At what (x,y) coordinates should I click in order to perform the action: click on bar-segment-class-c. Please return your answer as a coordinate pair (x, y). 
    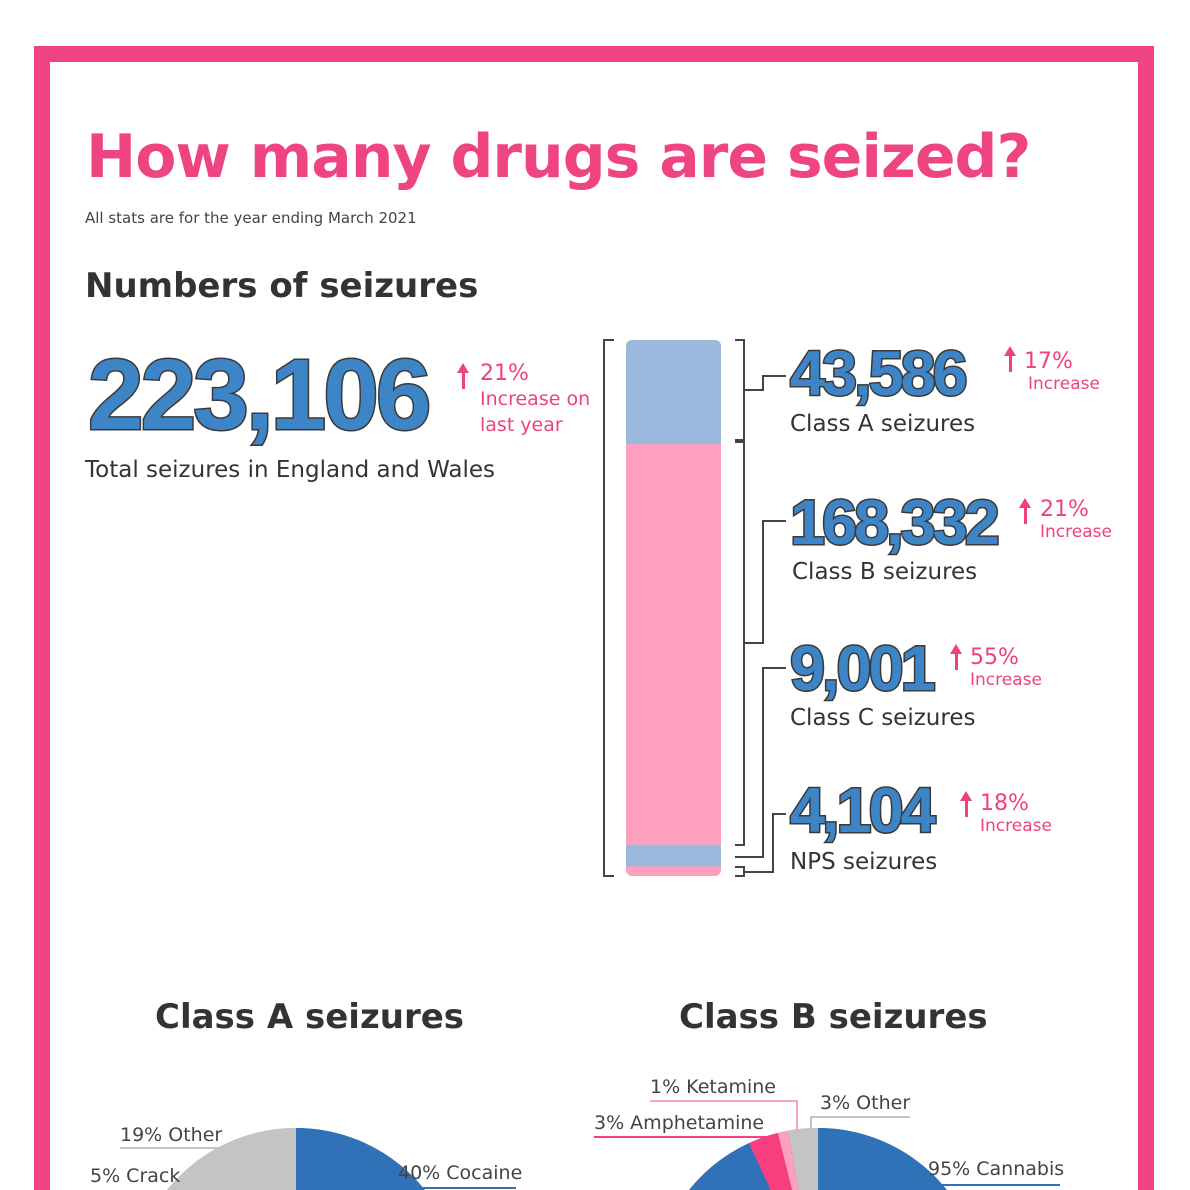
    Looking at the image, I should click on (673, 855).